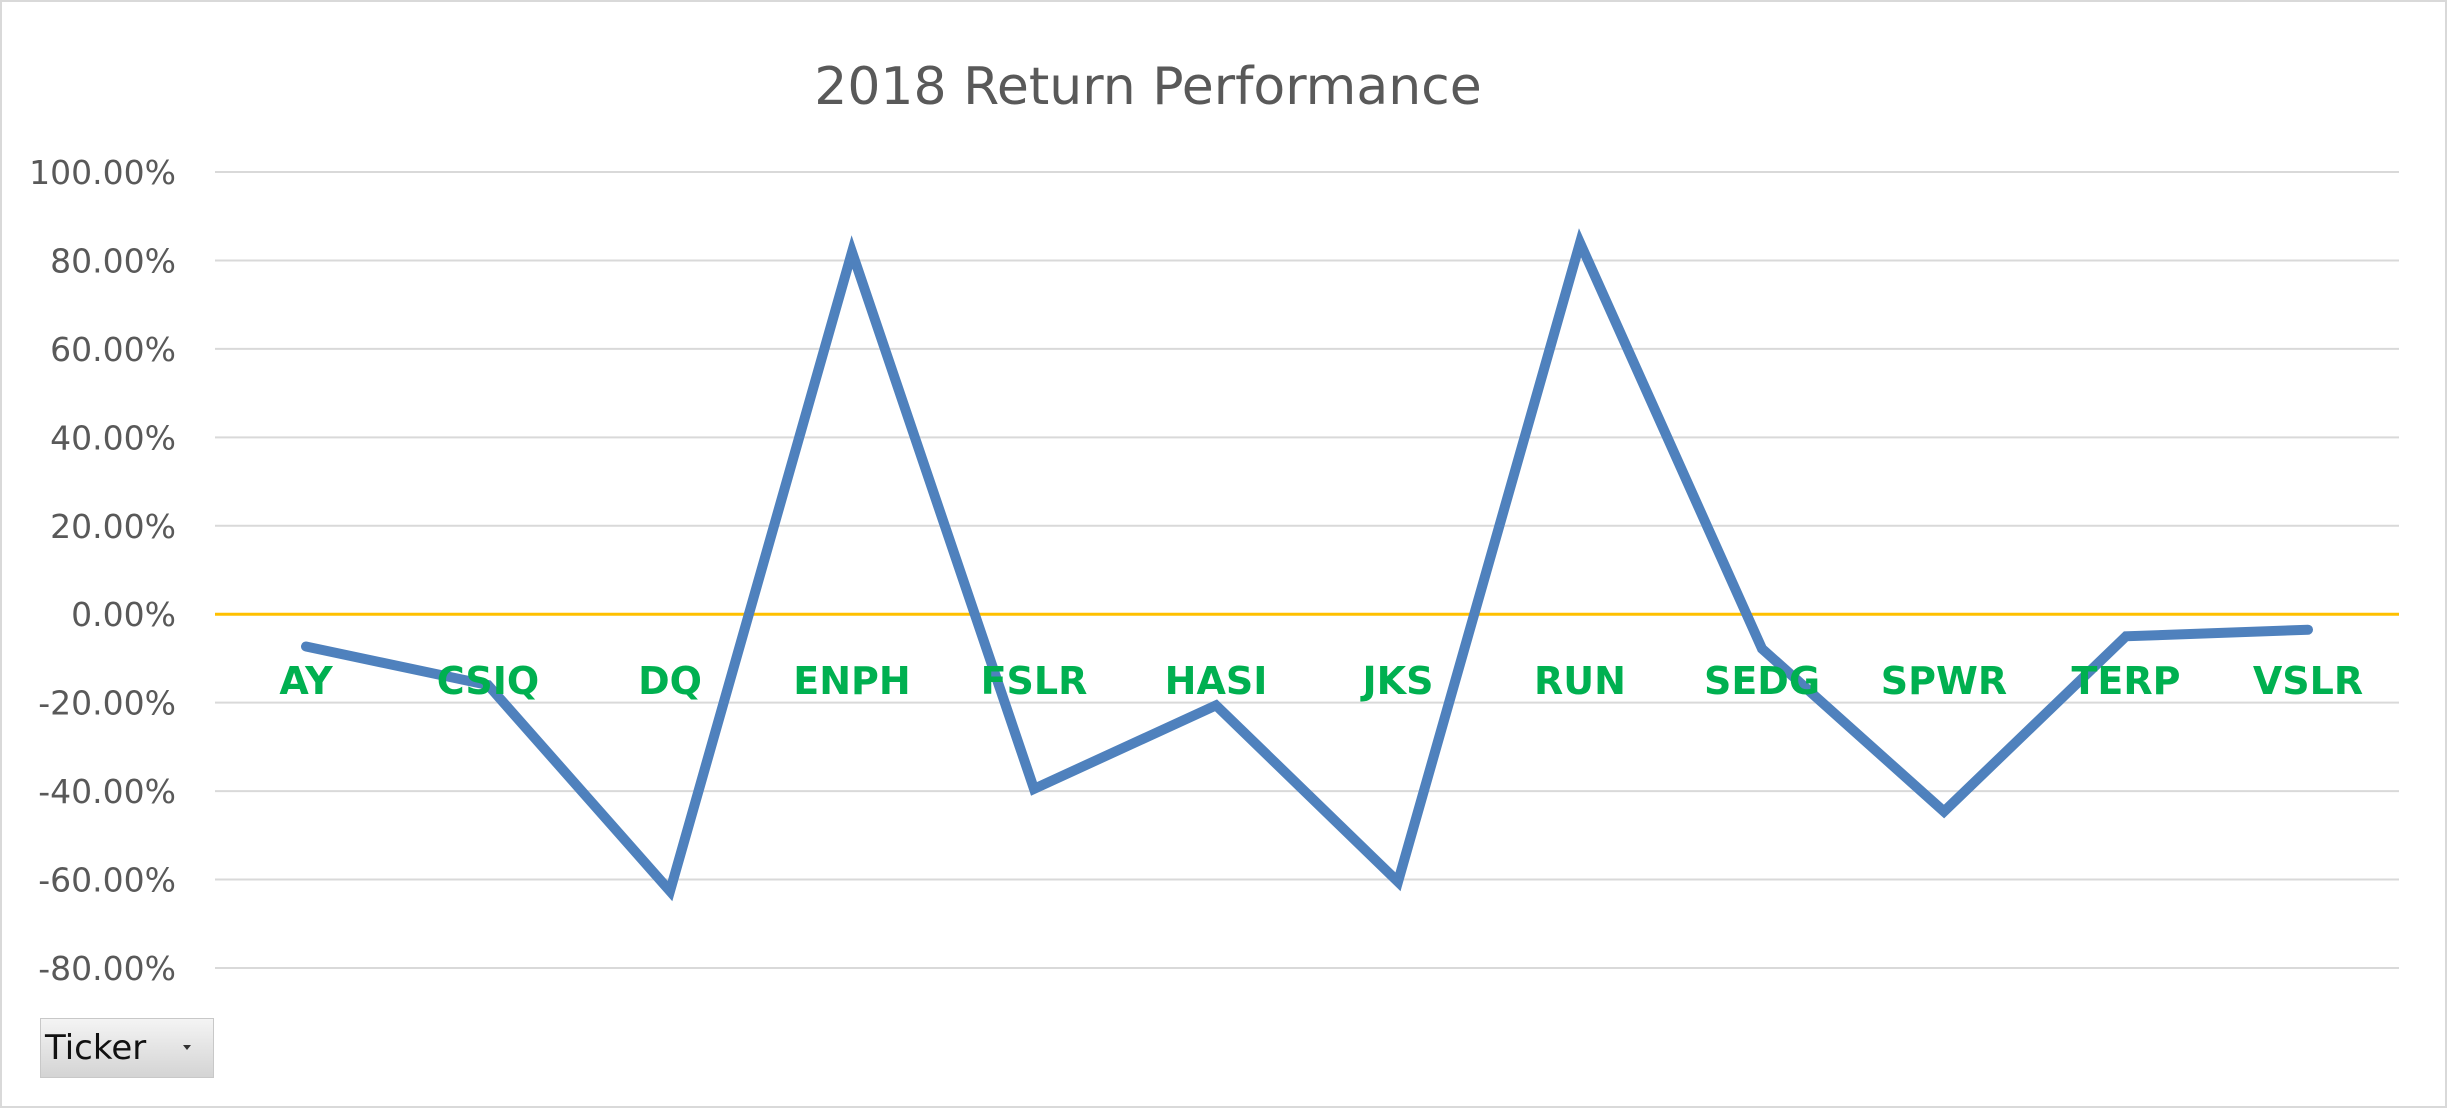 This screenshot has width=2447, height=1108. Describe the element at coordinates (670, 891) in the screenshot. I see `data-point-dq` at that location.